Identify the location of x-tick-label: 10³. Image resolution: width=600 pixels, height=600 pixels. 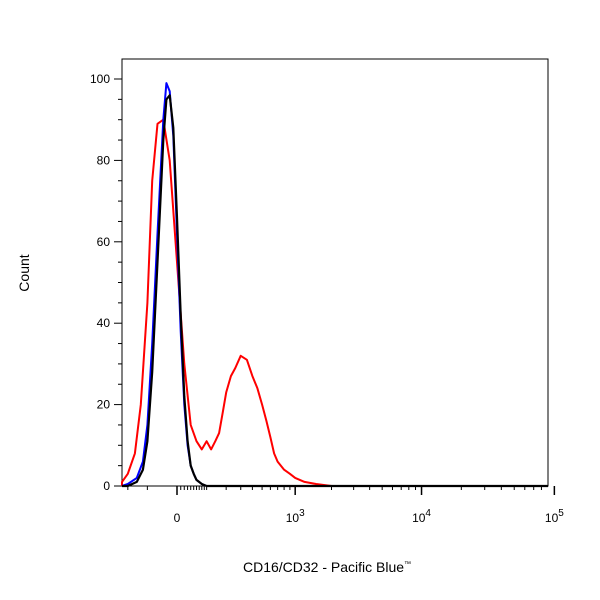
(295, 516).